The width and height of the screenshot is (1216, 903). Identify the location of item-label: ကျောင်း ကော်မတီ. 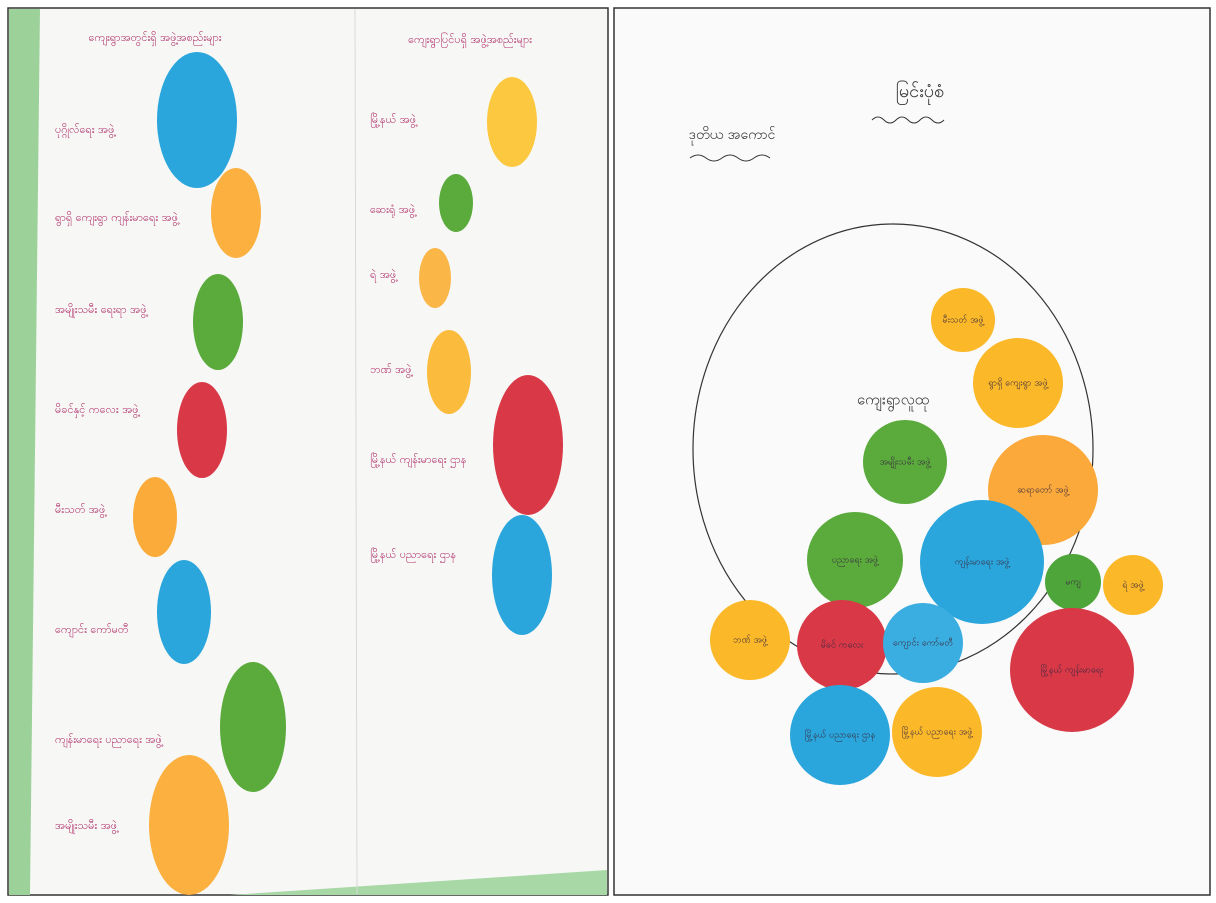
(92, 630).